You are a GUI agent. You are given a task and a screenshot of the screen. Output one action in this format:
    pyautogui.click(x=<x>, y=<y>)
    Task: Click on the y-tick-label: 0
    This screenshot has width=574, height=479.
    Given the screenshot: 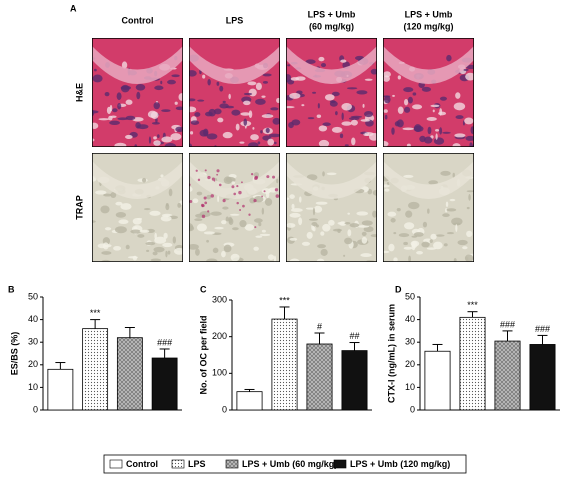 What is the action you would take?
    pyautogui.click(x=35, y=409)
    